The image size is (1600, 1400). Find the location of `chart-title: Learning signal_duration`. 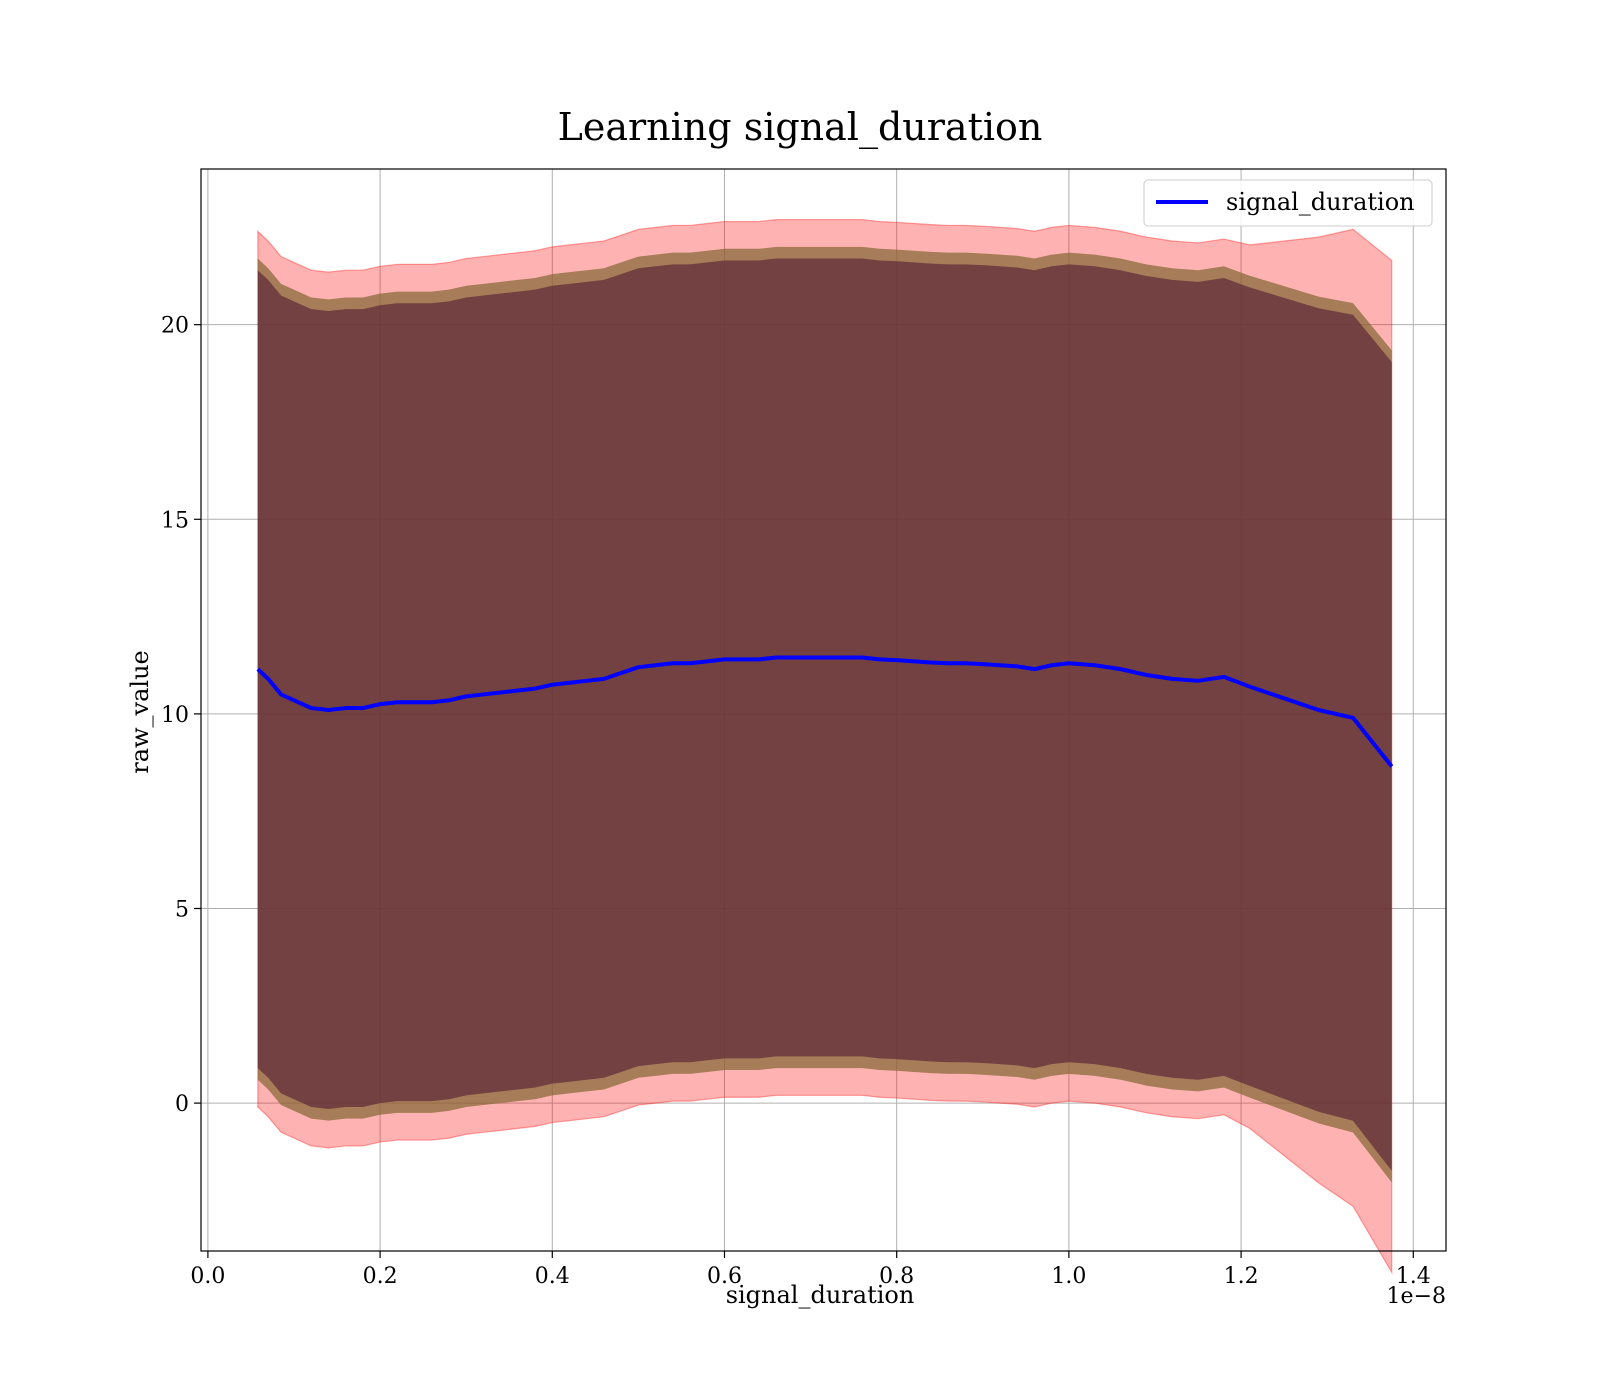

chart-title: Learning signal_duration is located at coordinates (800, 127).